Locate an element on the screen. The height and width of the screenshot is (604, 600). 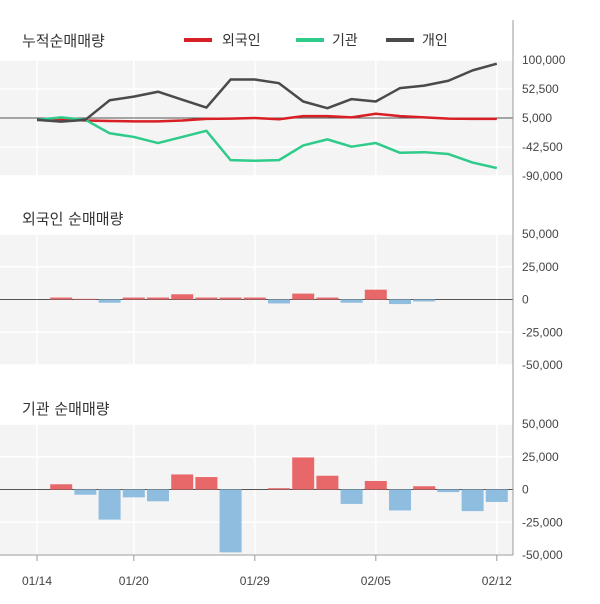
series-line-institution is located at coordinates (267, 143).